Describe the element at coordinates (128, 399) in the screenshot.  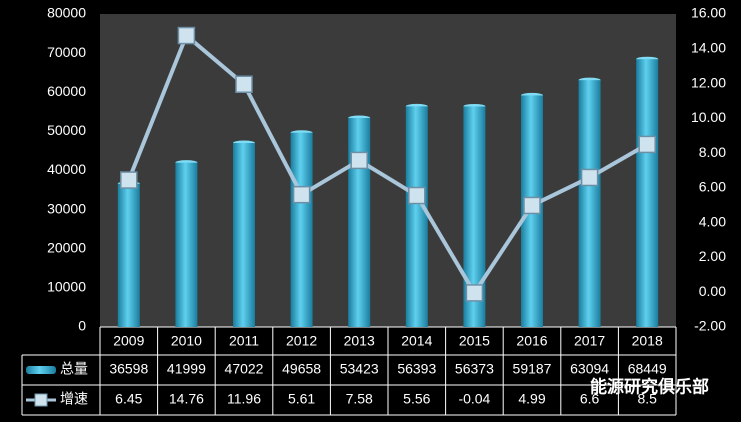
I see `table-value: 6.45` at that location.